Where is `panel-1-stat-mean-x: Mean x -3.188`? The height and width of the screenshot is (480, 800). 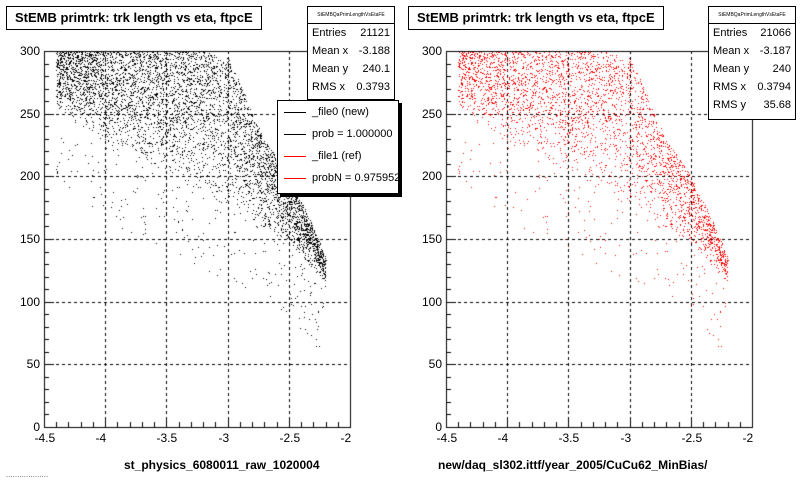
panel-1-stat-mean-x: Mean x -3.188 is located at coordinates (351, 51).